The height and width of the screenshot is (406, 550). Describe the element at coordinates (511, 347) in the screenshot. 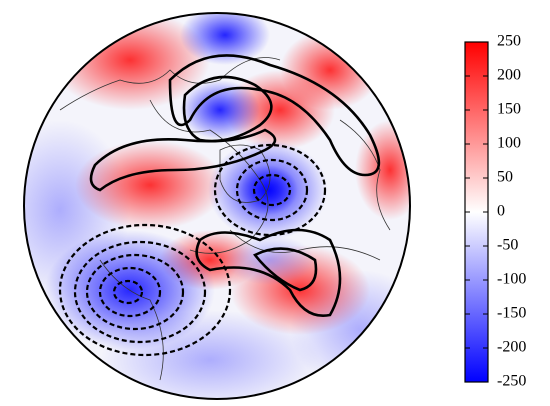

I see `colorbar-tick-label: -200` at that location.